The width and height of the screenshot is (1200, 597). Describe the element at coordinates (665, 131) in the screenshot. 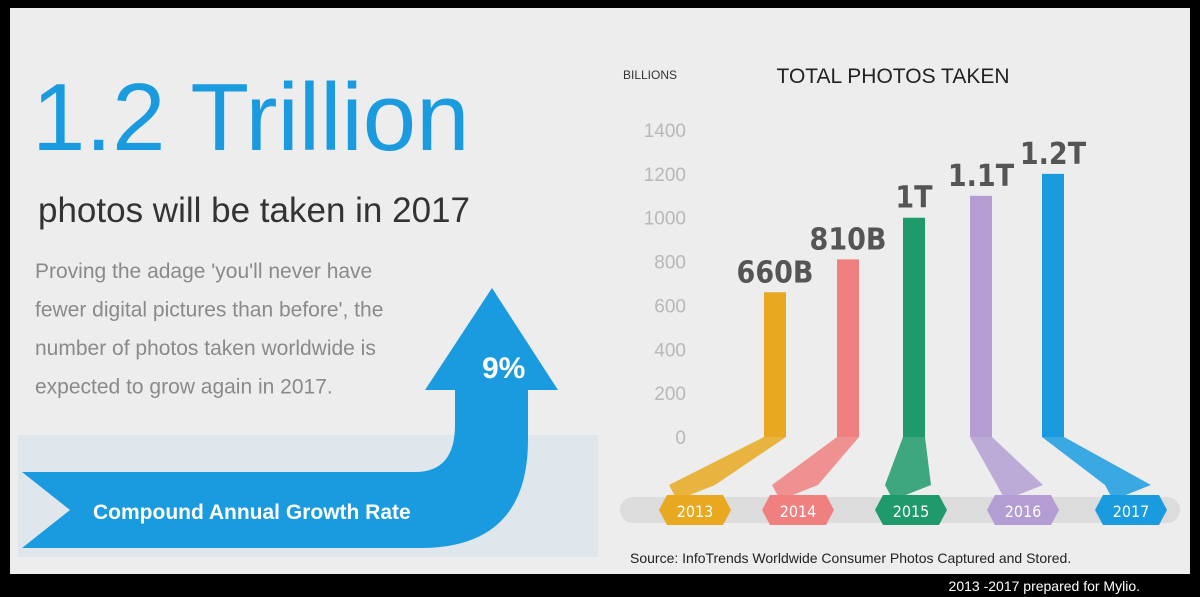

I see `y-tick-label: 1400` at that location.